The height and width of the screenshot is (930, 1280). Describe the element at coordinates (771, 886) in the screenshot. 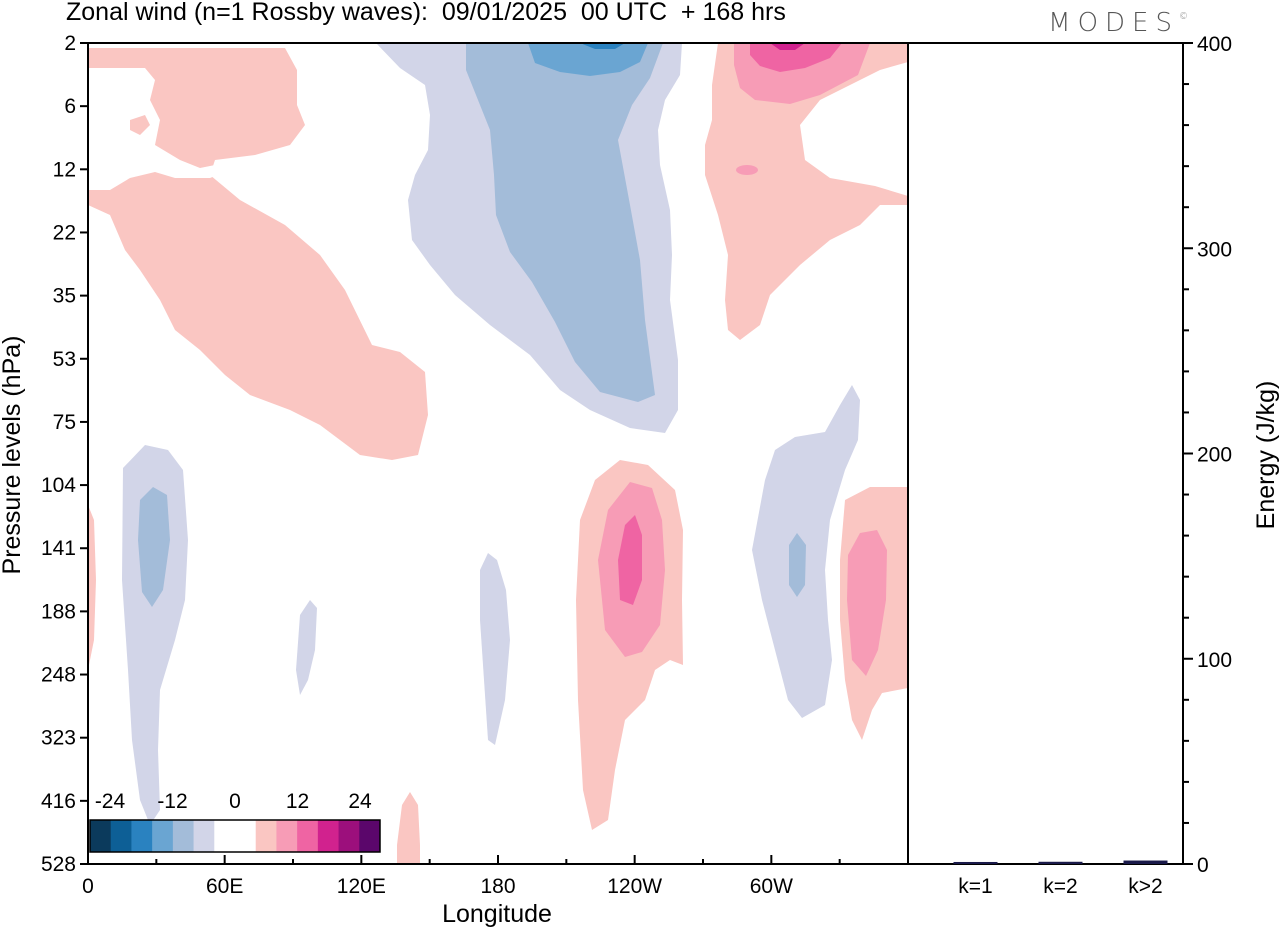

I see `x-tick-label: 60W` at that location.